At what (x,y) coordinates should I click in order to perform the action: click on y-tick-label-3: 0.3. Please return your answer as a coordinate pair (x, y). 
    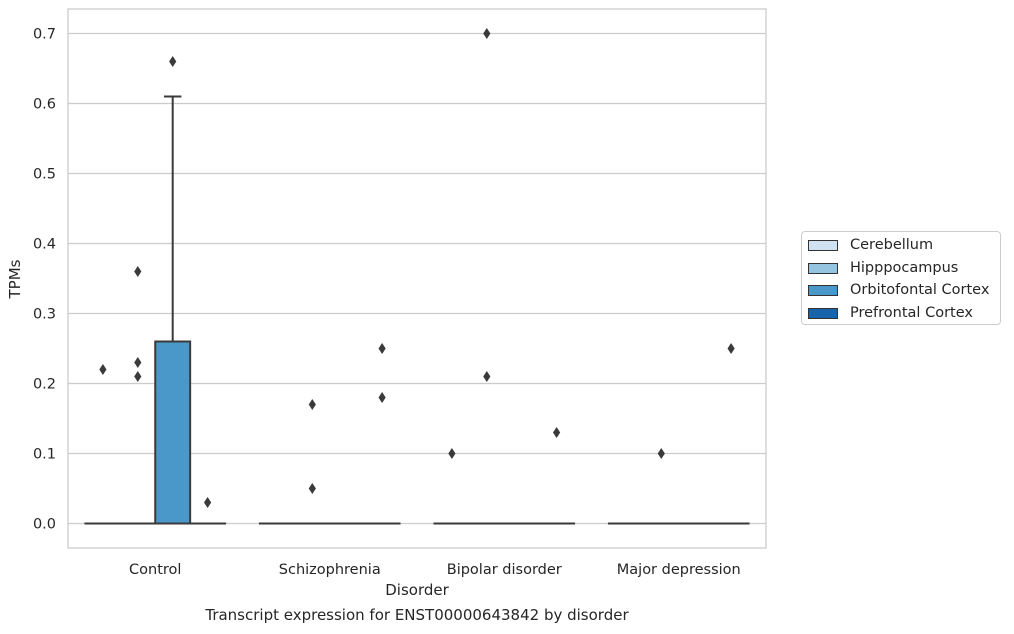
    Looking at the image, I should click on (44, 315).